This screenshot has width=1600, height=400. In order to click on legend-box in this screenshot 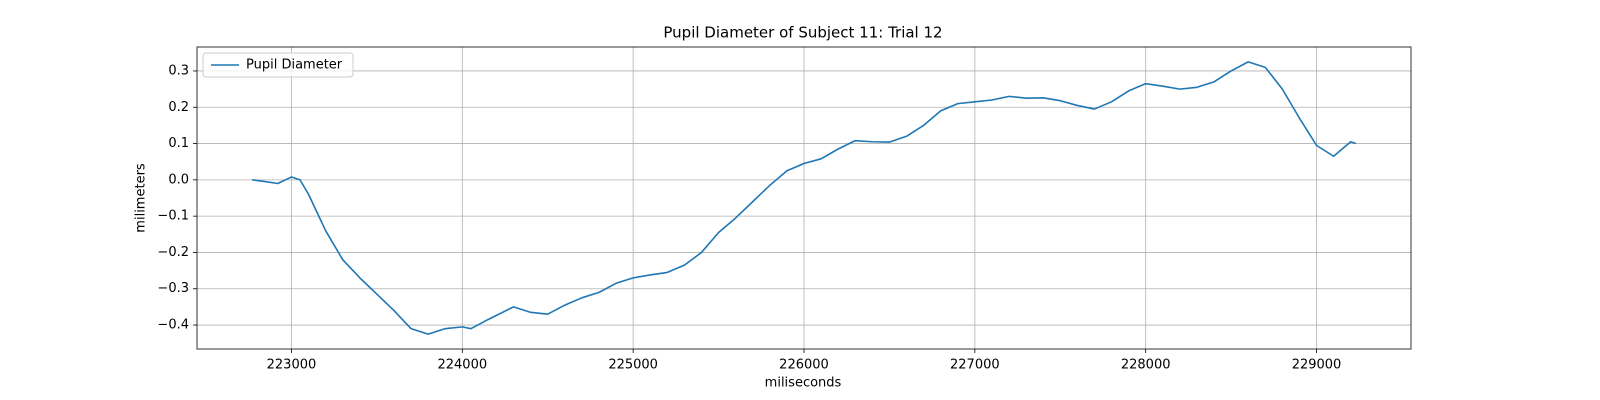, I will do `click(278, 65)`.